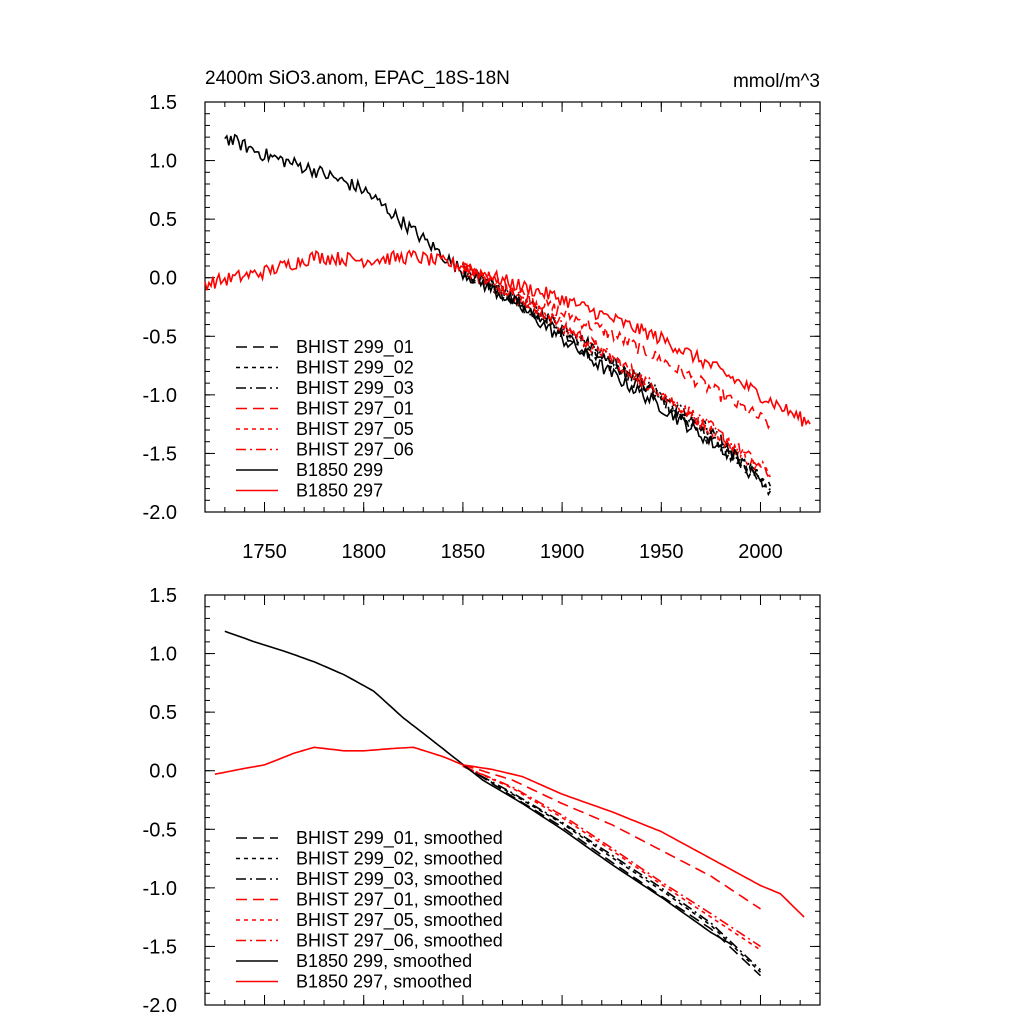 The image size is (1024, 1024). What do you see at coordinates (399, 879) in the screenshot?
I see `legend-label: BHIST 299_03, smoothed` at bounding box center [399, 879].